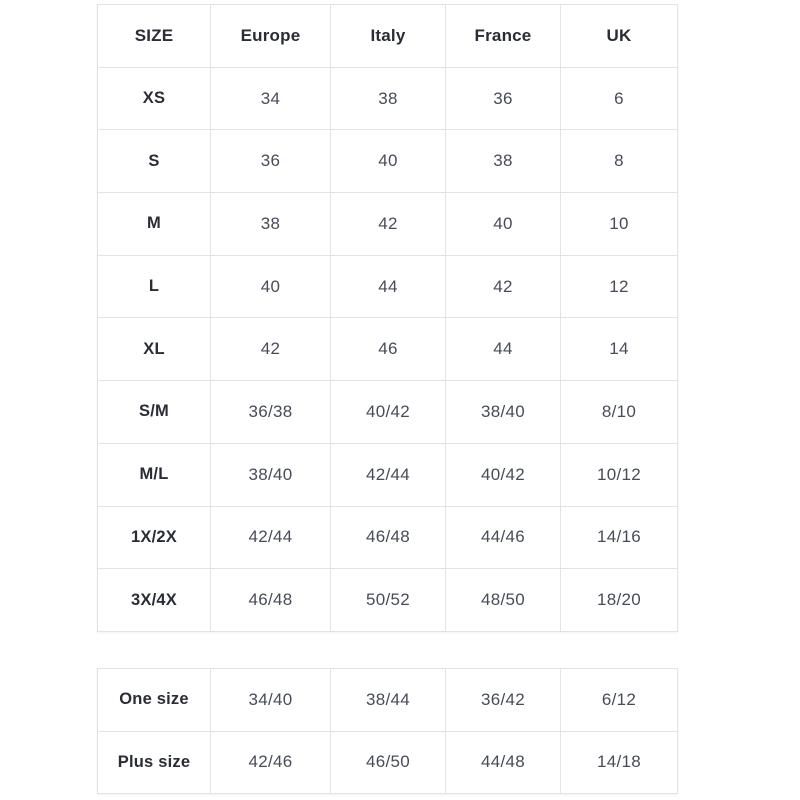 This screenshot has width=800, height=800. I want to click on column-header-france: France, so click(503, 36).